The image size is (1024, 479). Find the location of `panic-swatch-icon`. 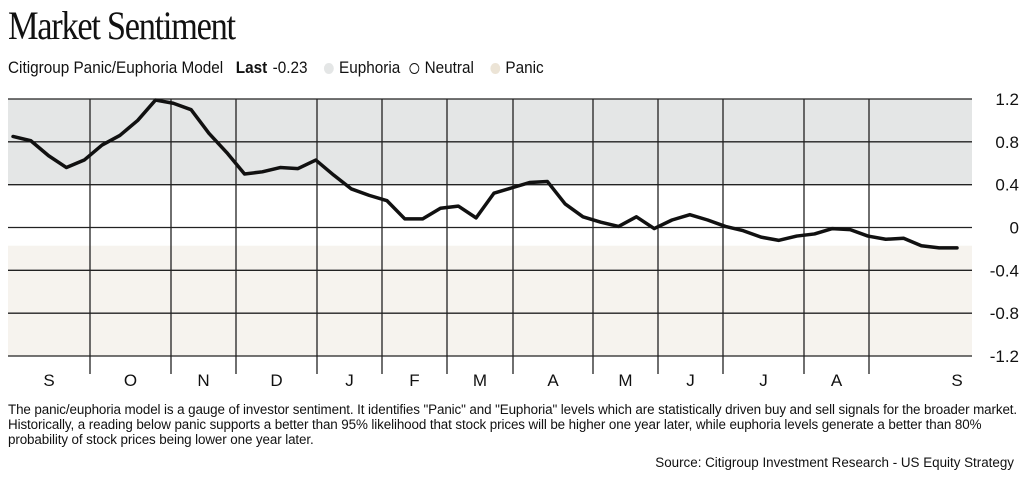

panic-swatch-icon is located at coordinates (495, 68).